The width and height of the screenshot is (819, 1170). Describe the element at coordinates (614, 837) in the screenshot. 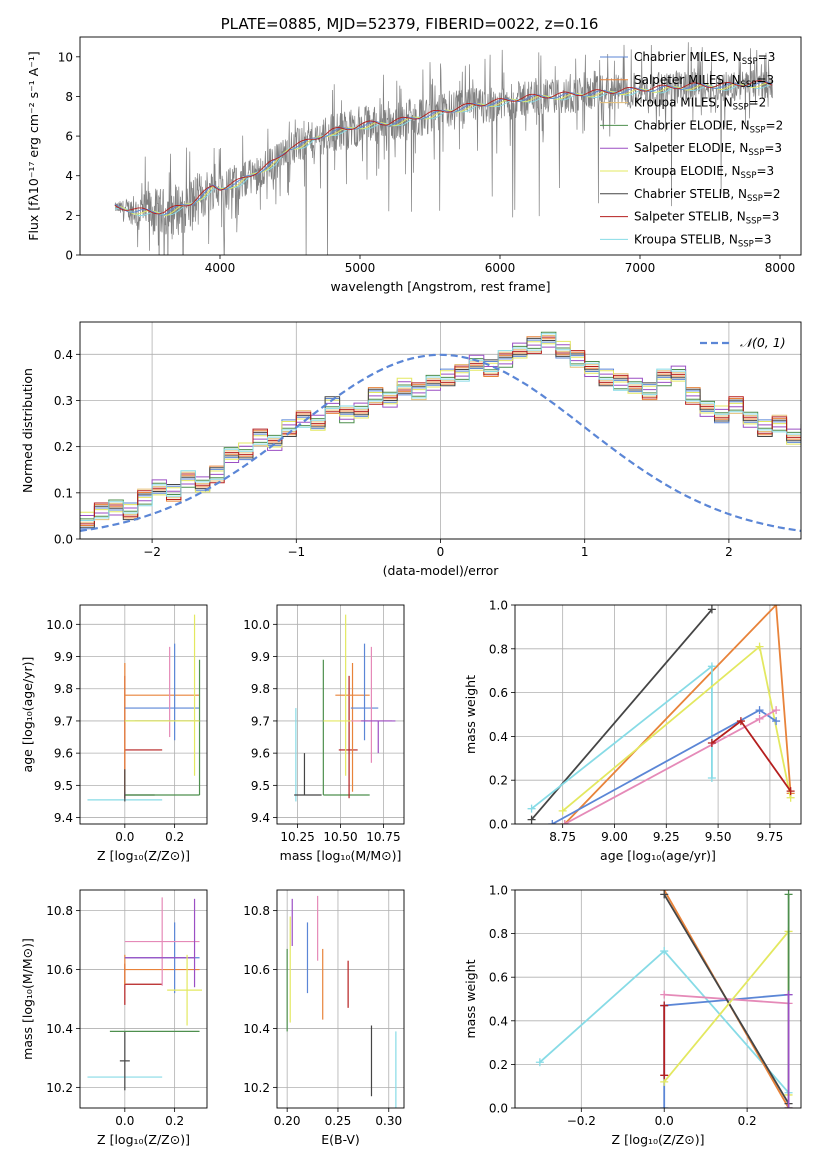

I see `x-tick-label: 9.00` at that location.